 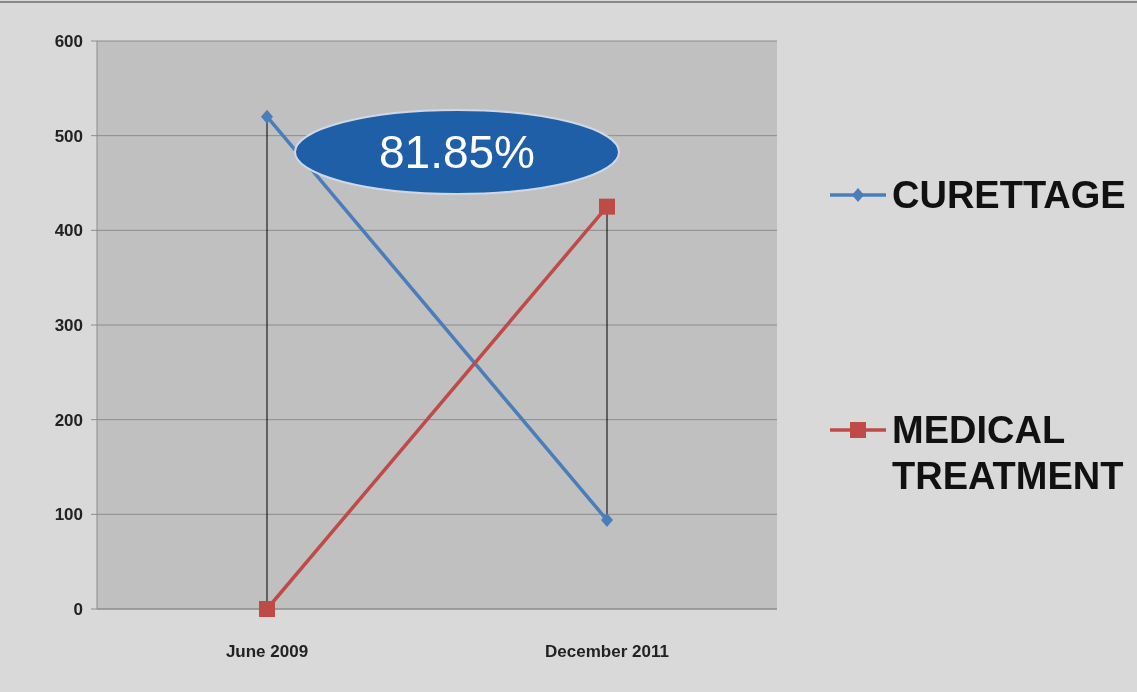 I want to click on x-tick-label: June 2009, so click(x=267, y=651).